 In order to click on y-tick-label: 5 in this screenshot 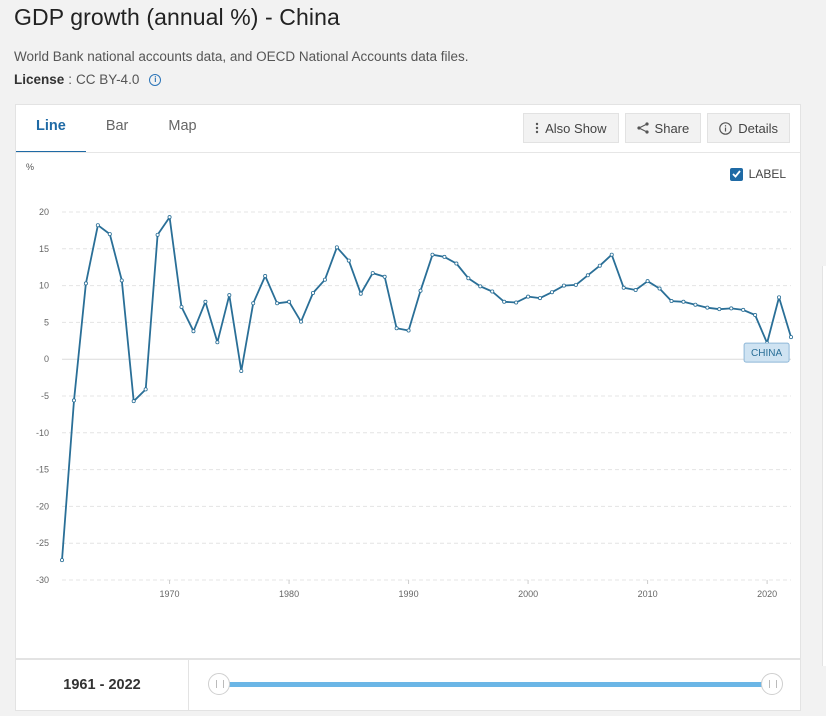, I will do `click(46, 322)`.